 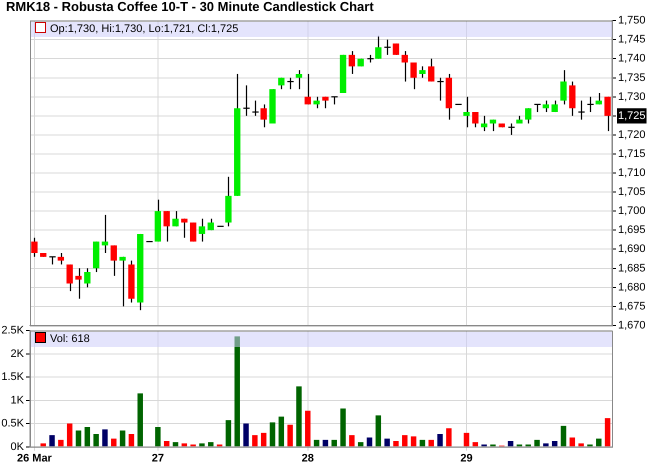 What do you see at coordinates (632, 268) in the screenshot?
I see `y-tick-label: 1,685` at bounding box center [632, 268].